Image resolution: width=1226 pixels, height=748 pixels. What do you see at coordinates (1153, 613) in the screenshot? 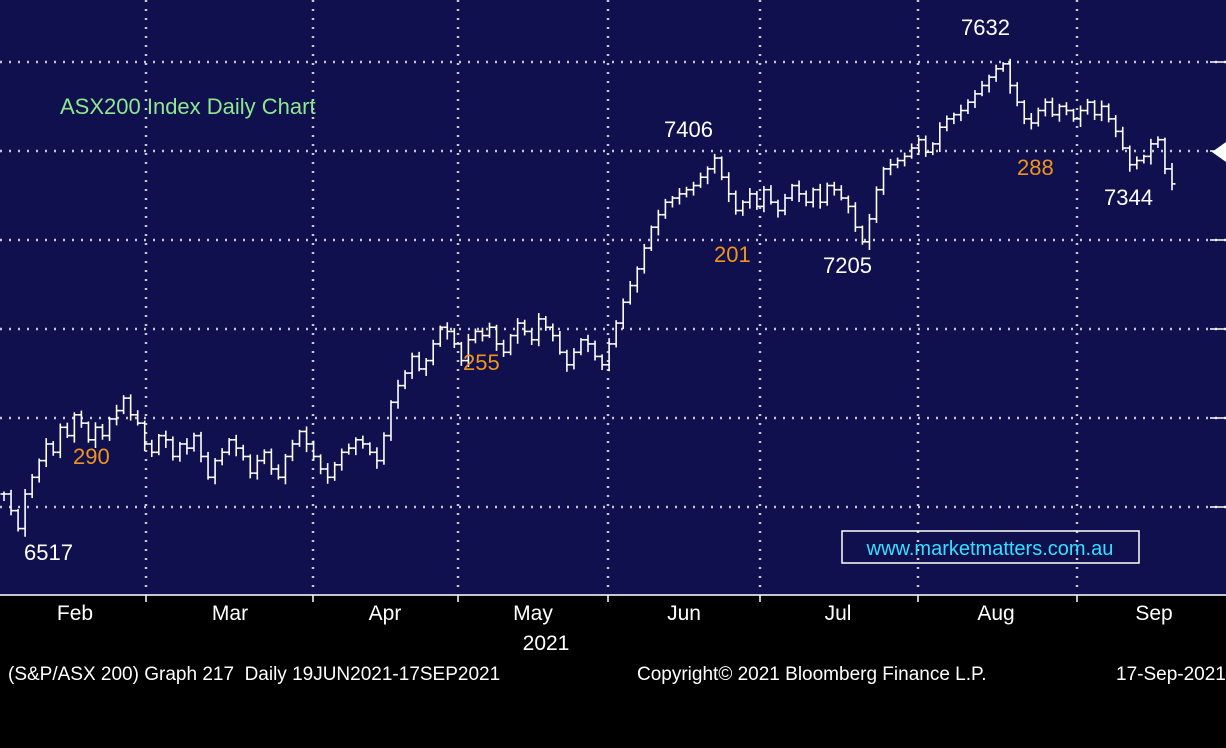
I see `x-tick-label: Sep` at bounding box center [1153, 613].